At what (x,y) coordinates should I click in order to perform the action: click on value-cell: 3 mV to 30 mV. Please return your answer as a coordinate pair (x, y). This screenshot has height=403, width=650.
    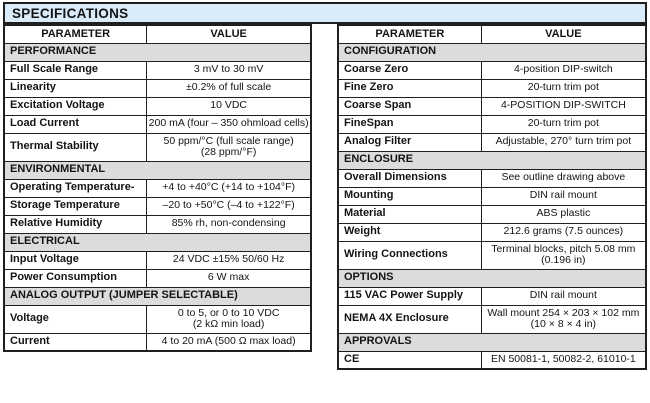
    Looking at the image, I should click on (229, 70).